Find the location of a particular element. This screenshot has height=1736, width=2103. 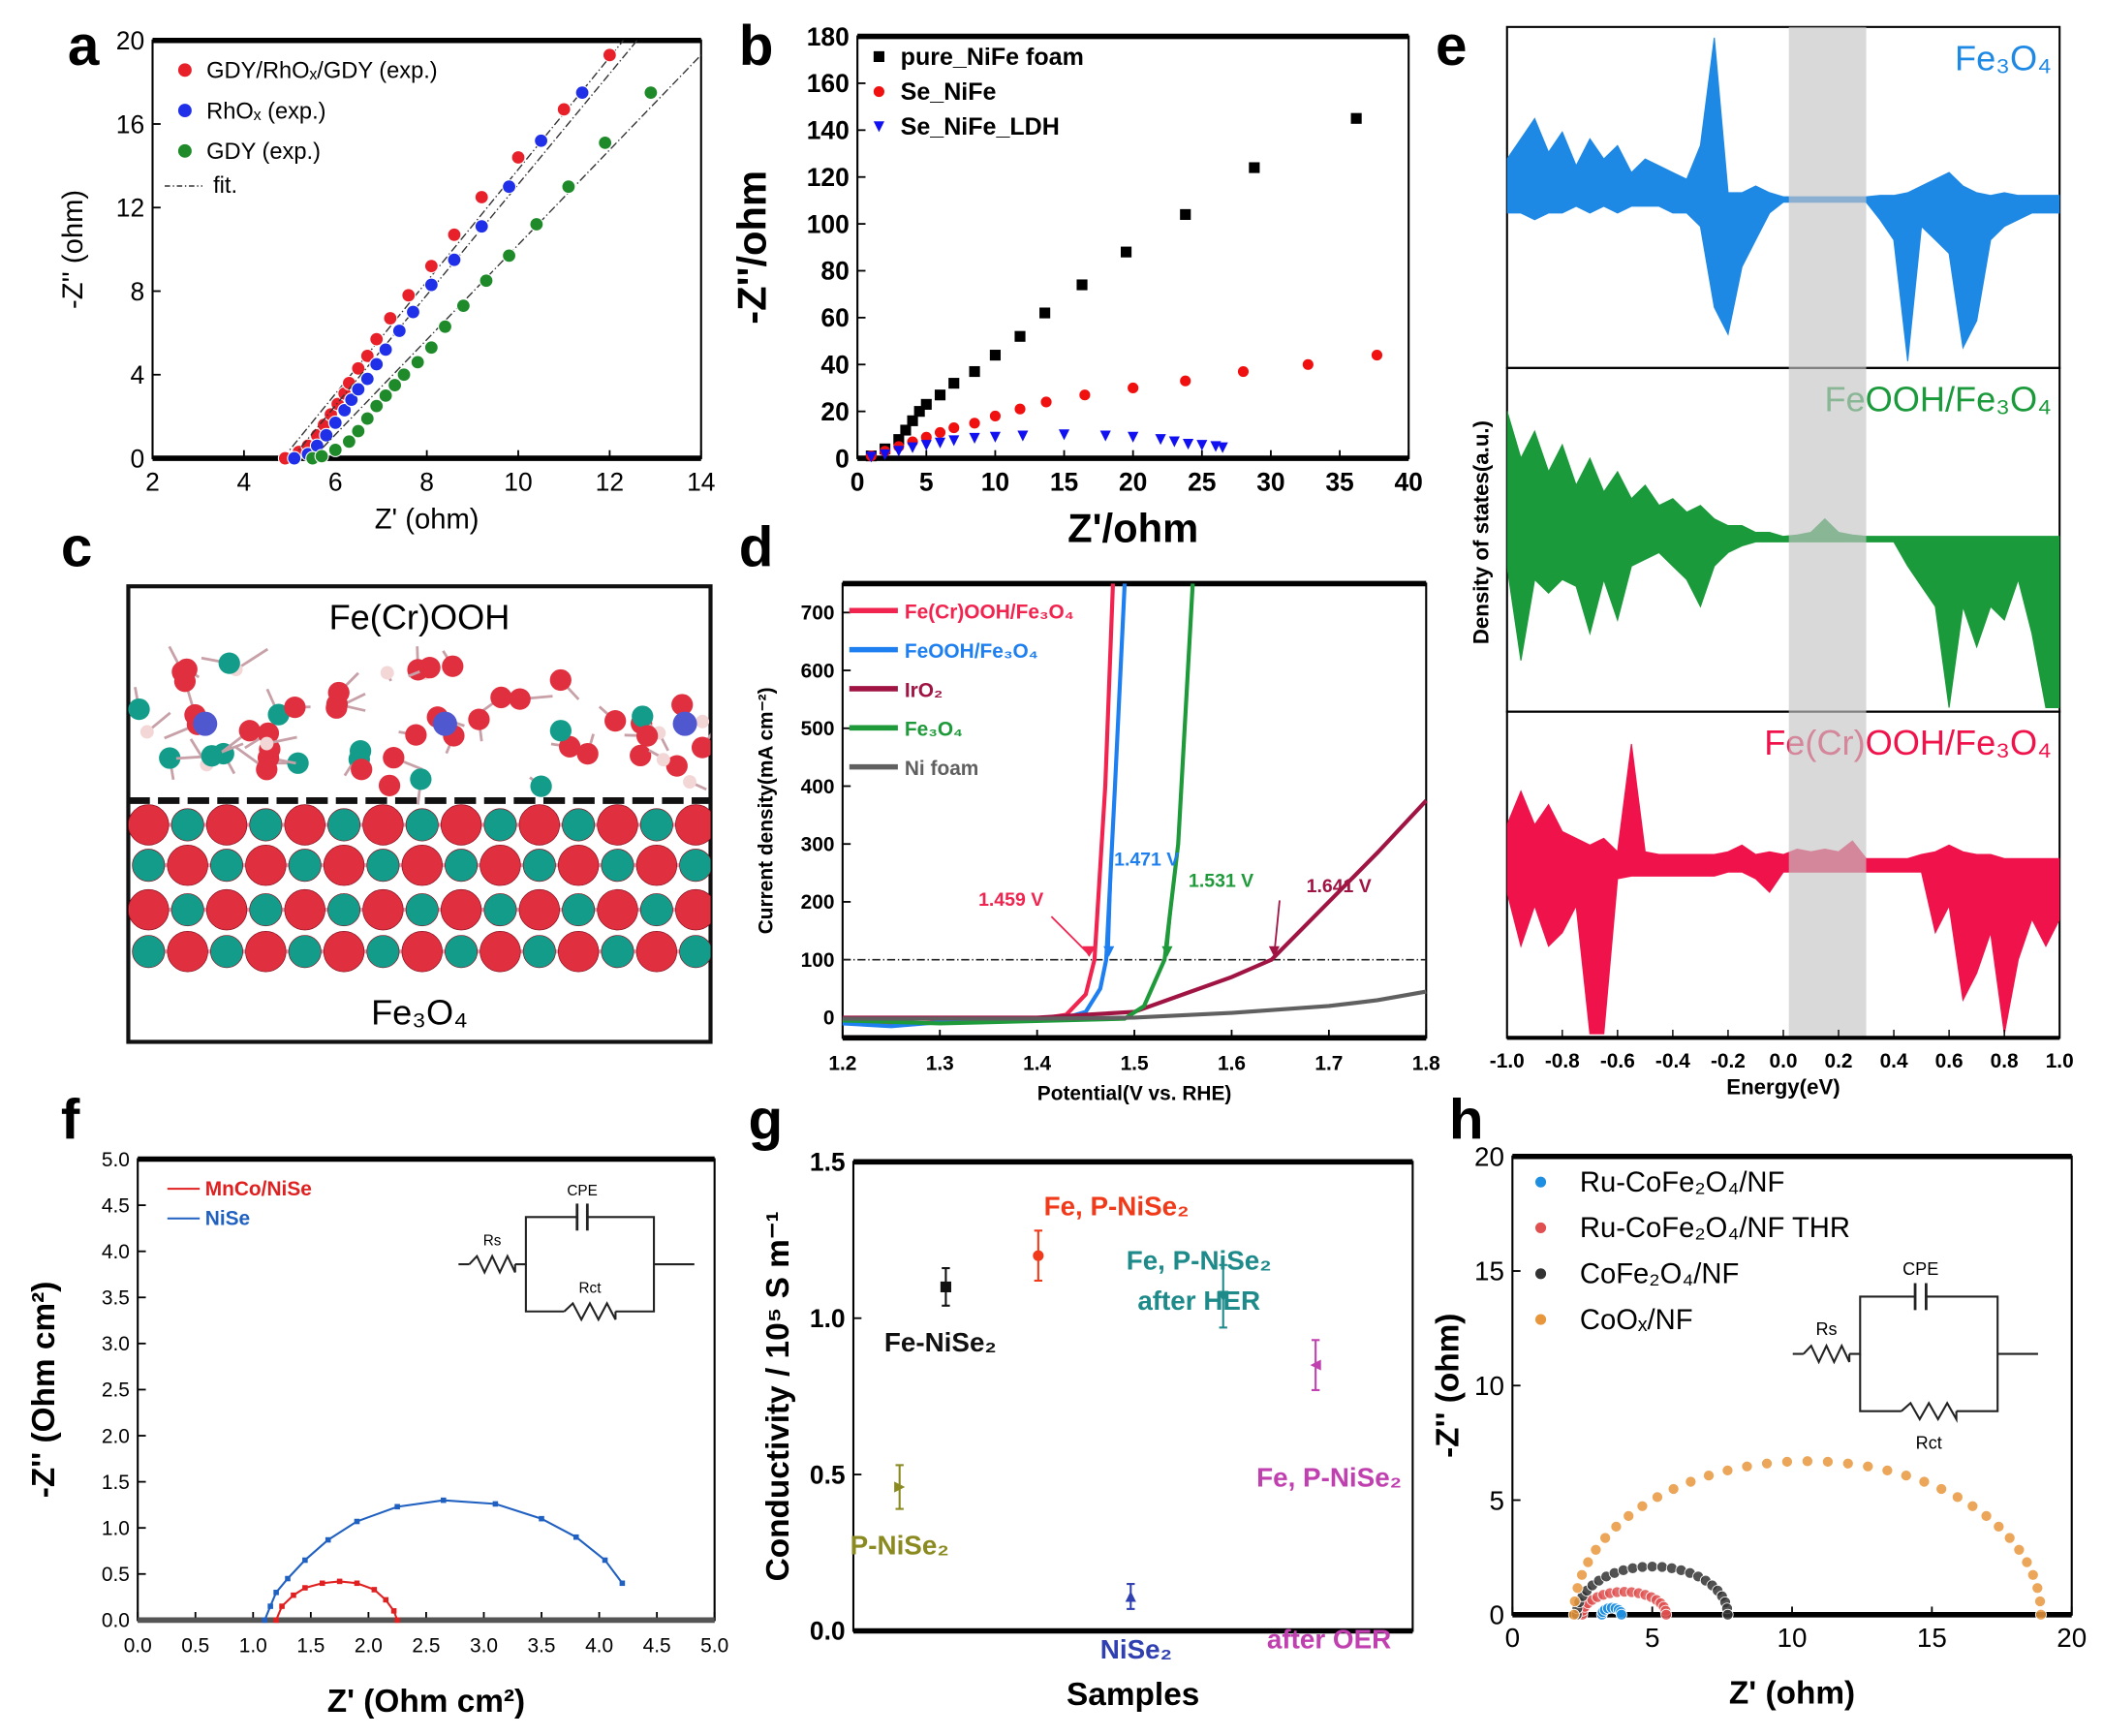

chromium-atom is located at coordinates (206, 723).